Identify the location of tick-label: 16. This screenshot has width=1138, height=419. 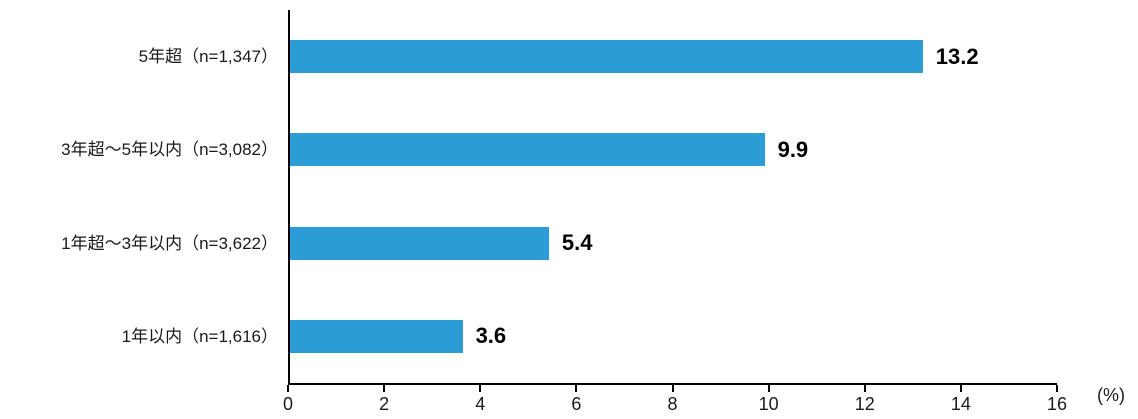
(1057, 404).